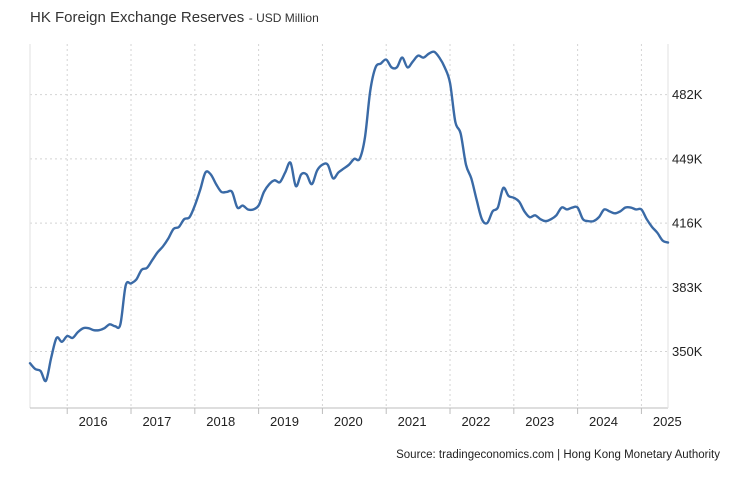  I want to click on chart-title: HK Foreign Exchange Reserves, so click(137, 17).